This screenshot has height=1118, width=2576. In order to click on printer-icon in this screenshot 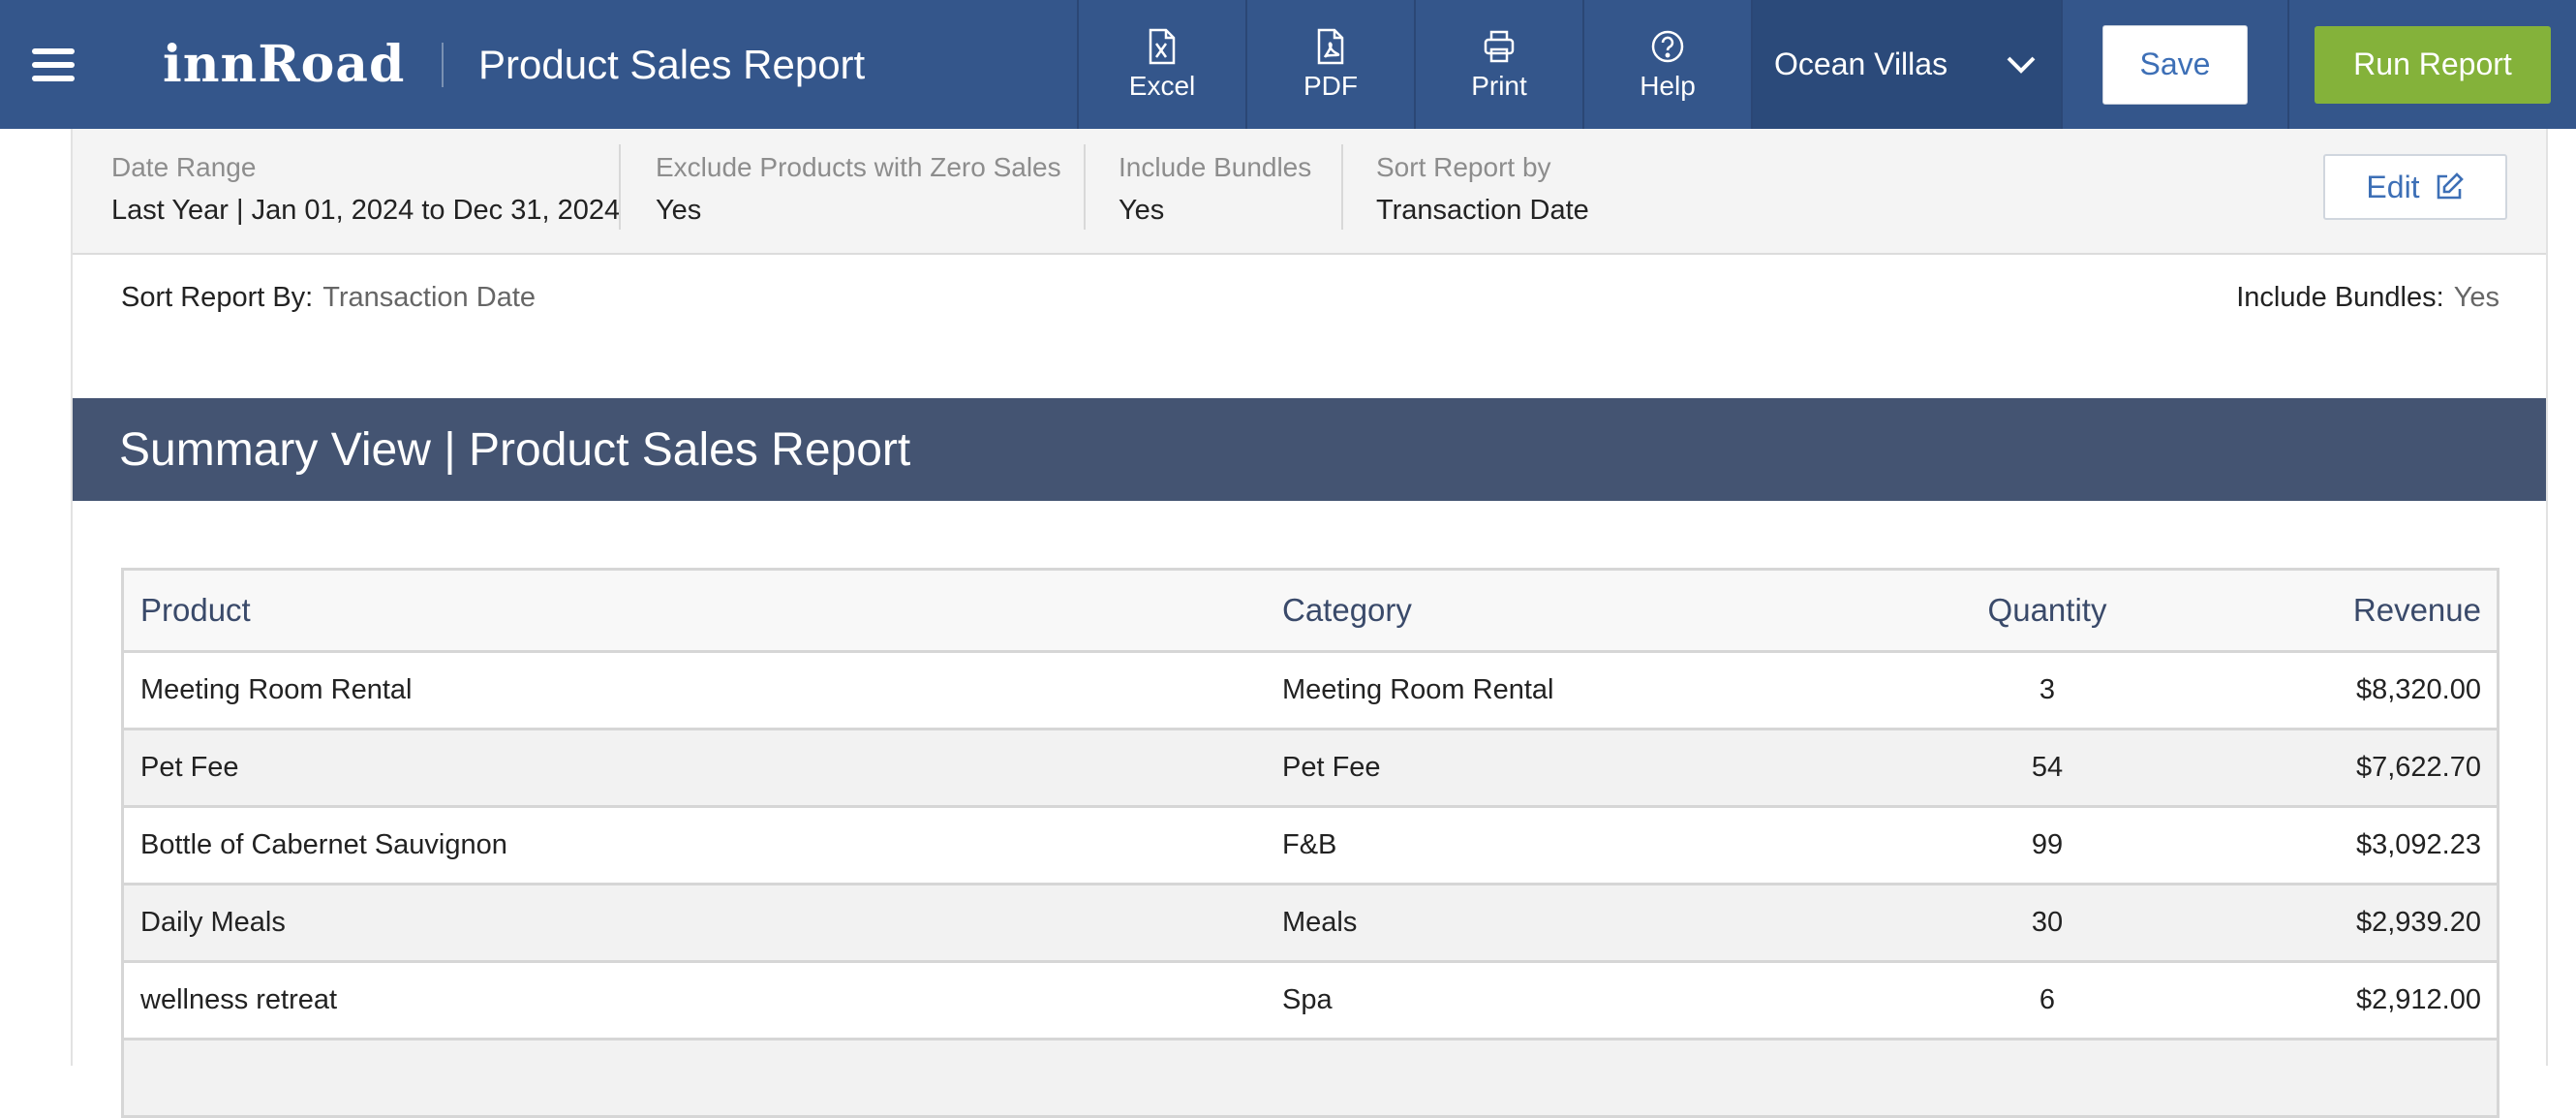, I will do `click(1499, 46)`.